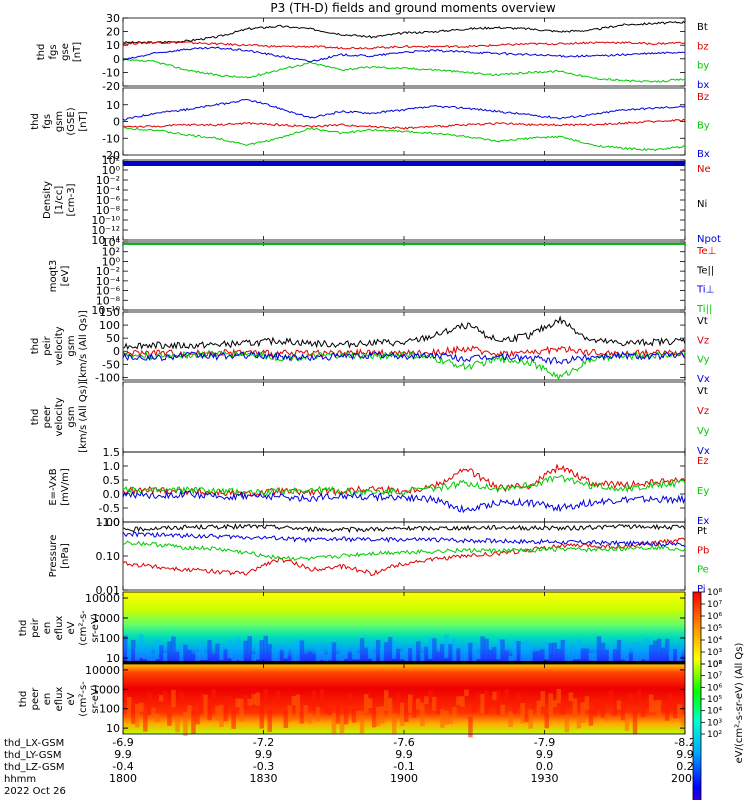 The height and width of the screenshot is (800, 750). Describe the element at coordinates (102, 598) in the screenshot. I see `y-tick-label: 10000` at that location.